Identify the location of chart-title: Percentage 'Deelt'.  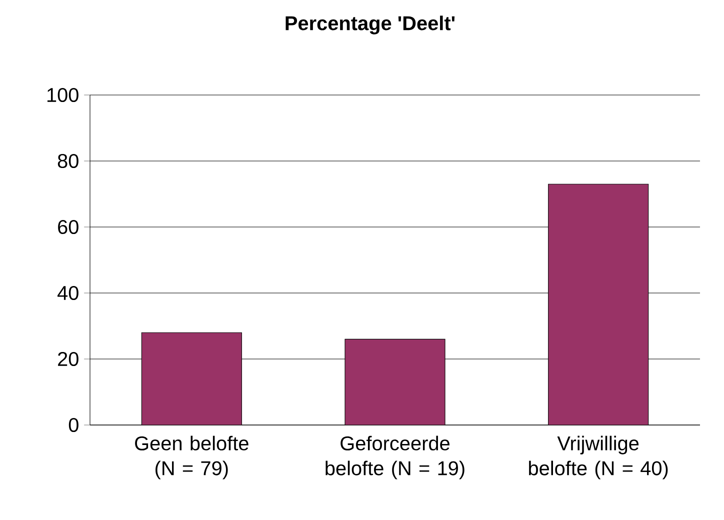
(370, 25).